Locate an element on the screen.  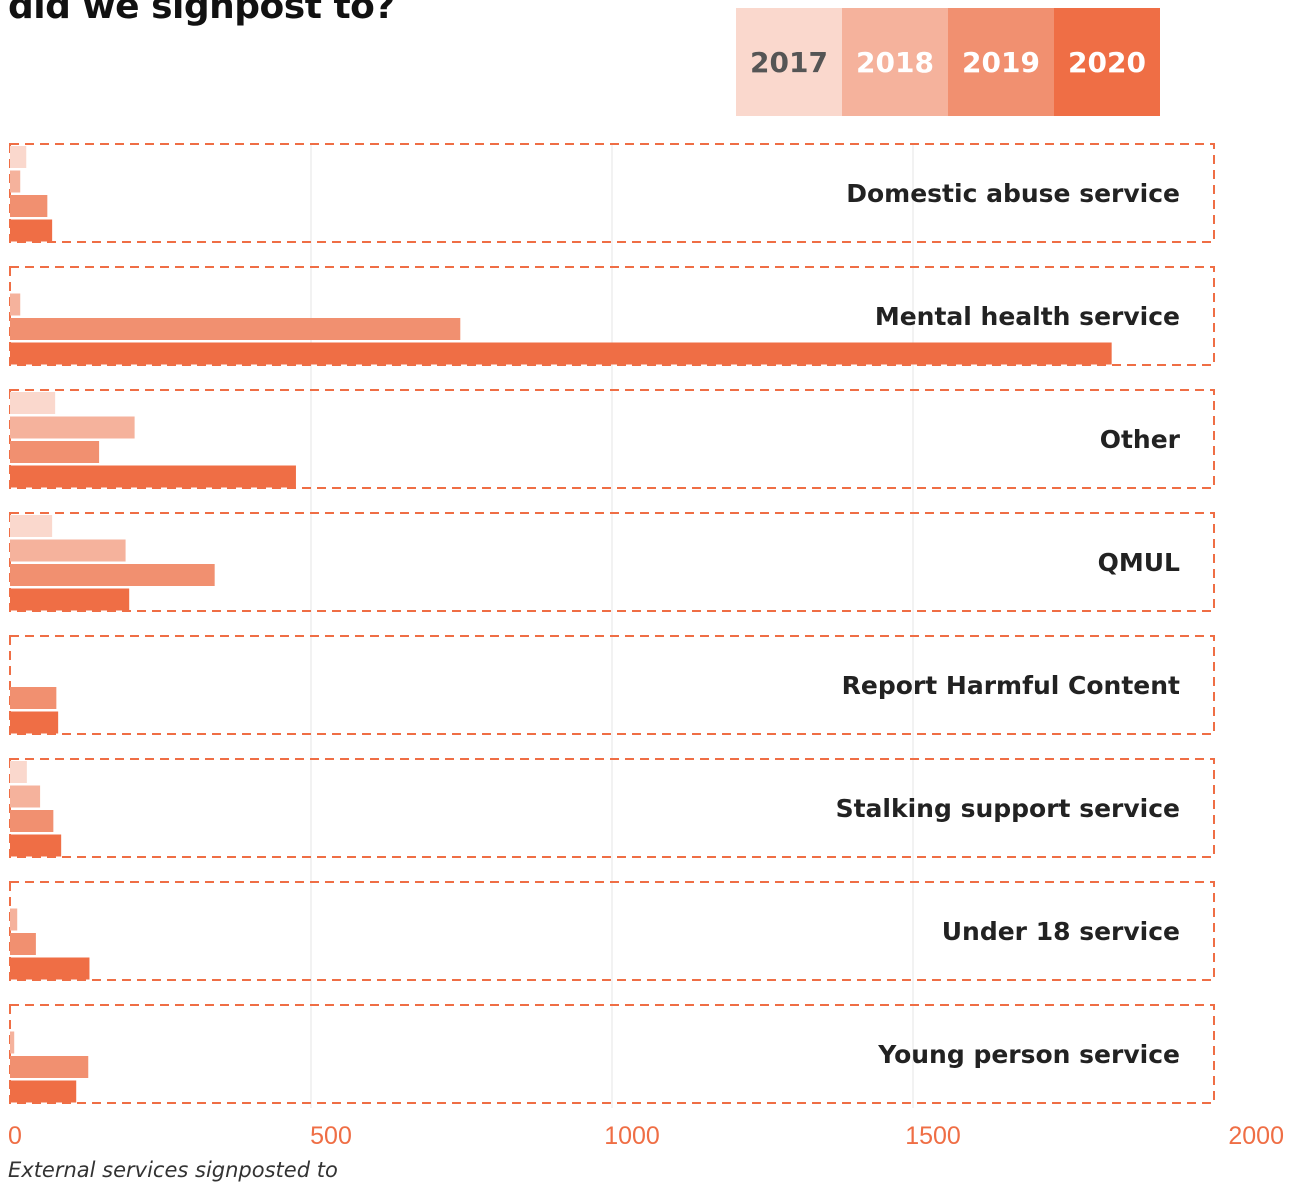
category-label: Domestic abuse service is located at coordinates (1013, 193).